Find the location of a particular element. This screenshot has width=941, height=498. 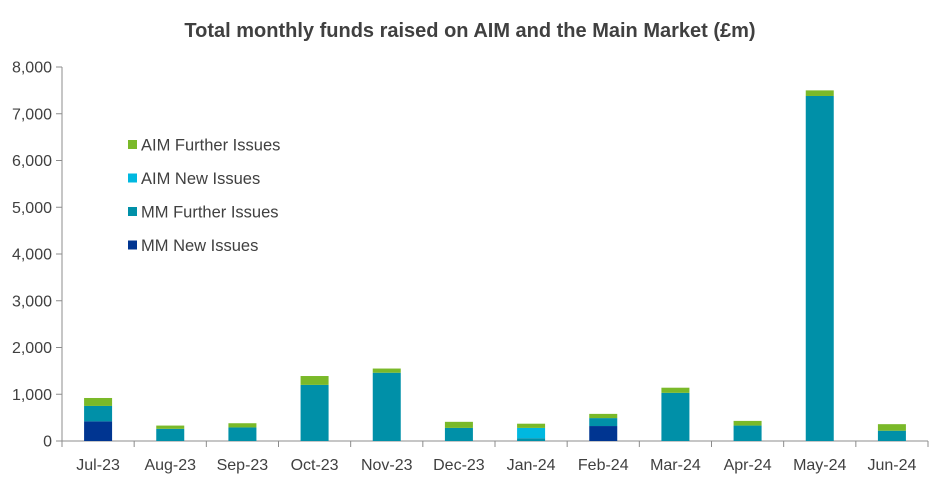

y-tick-label: 8,000 is located at coordinates (32, 68).